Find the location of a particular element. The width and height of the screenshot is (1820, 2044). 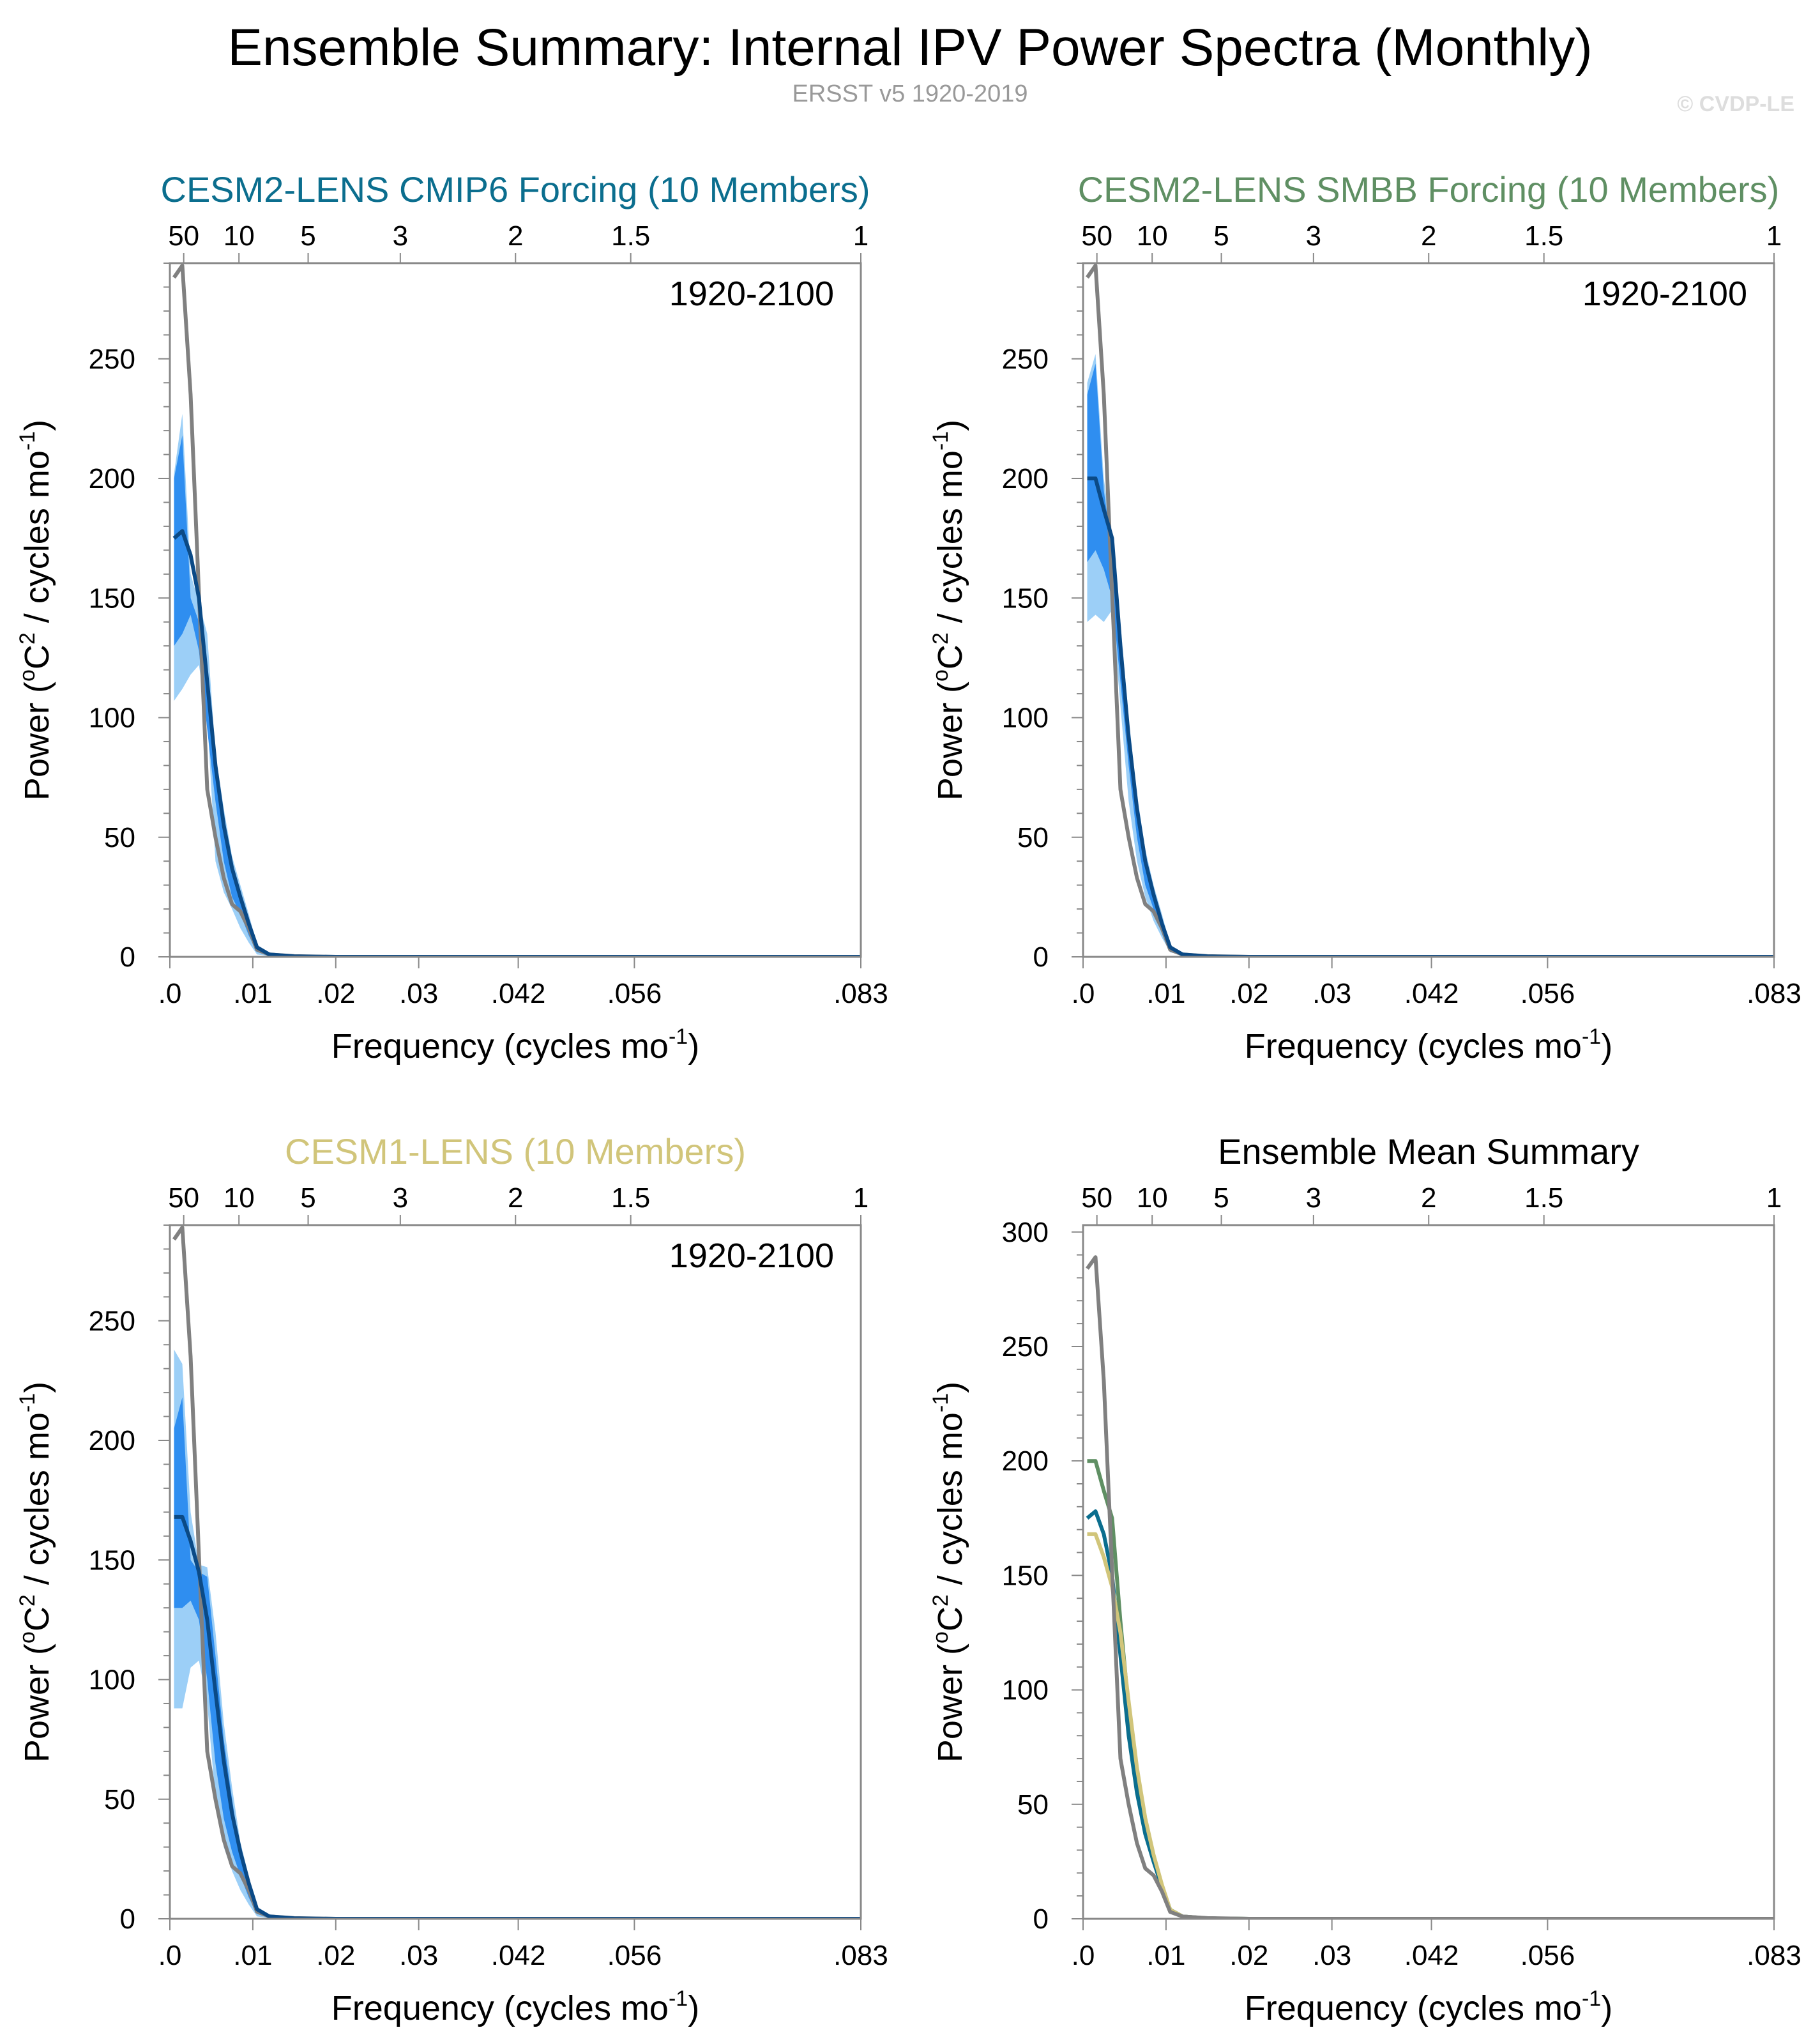

series-line-ersst-v5 is located at coordinates (1430, 1587).